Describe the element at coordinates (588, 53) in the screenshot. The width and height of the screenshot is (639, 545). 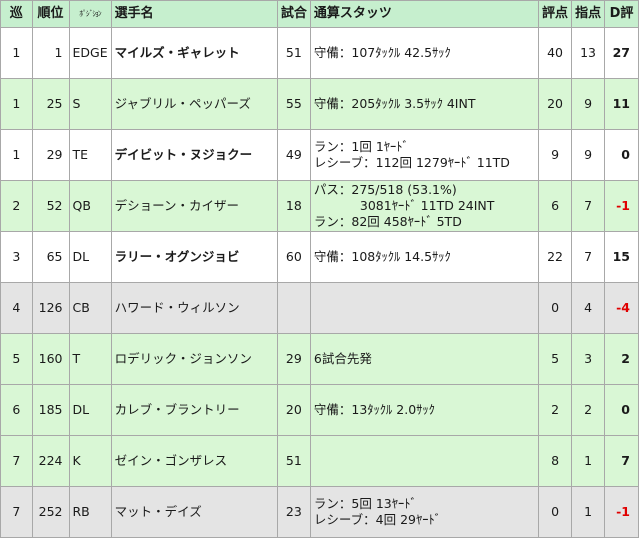
I see `indicator-cell: 13` at that location.